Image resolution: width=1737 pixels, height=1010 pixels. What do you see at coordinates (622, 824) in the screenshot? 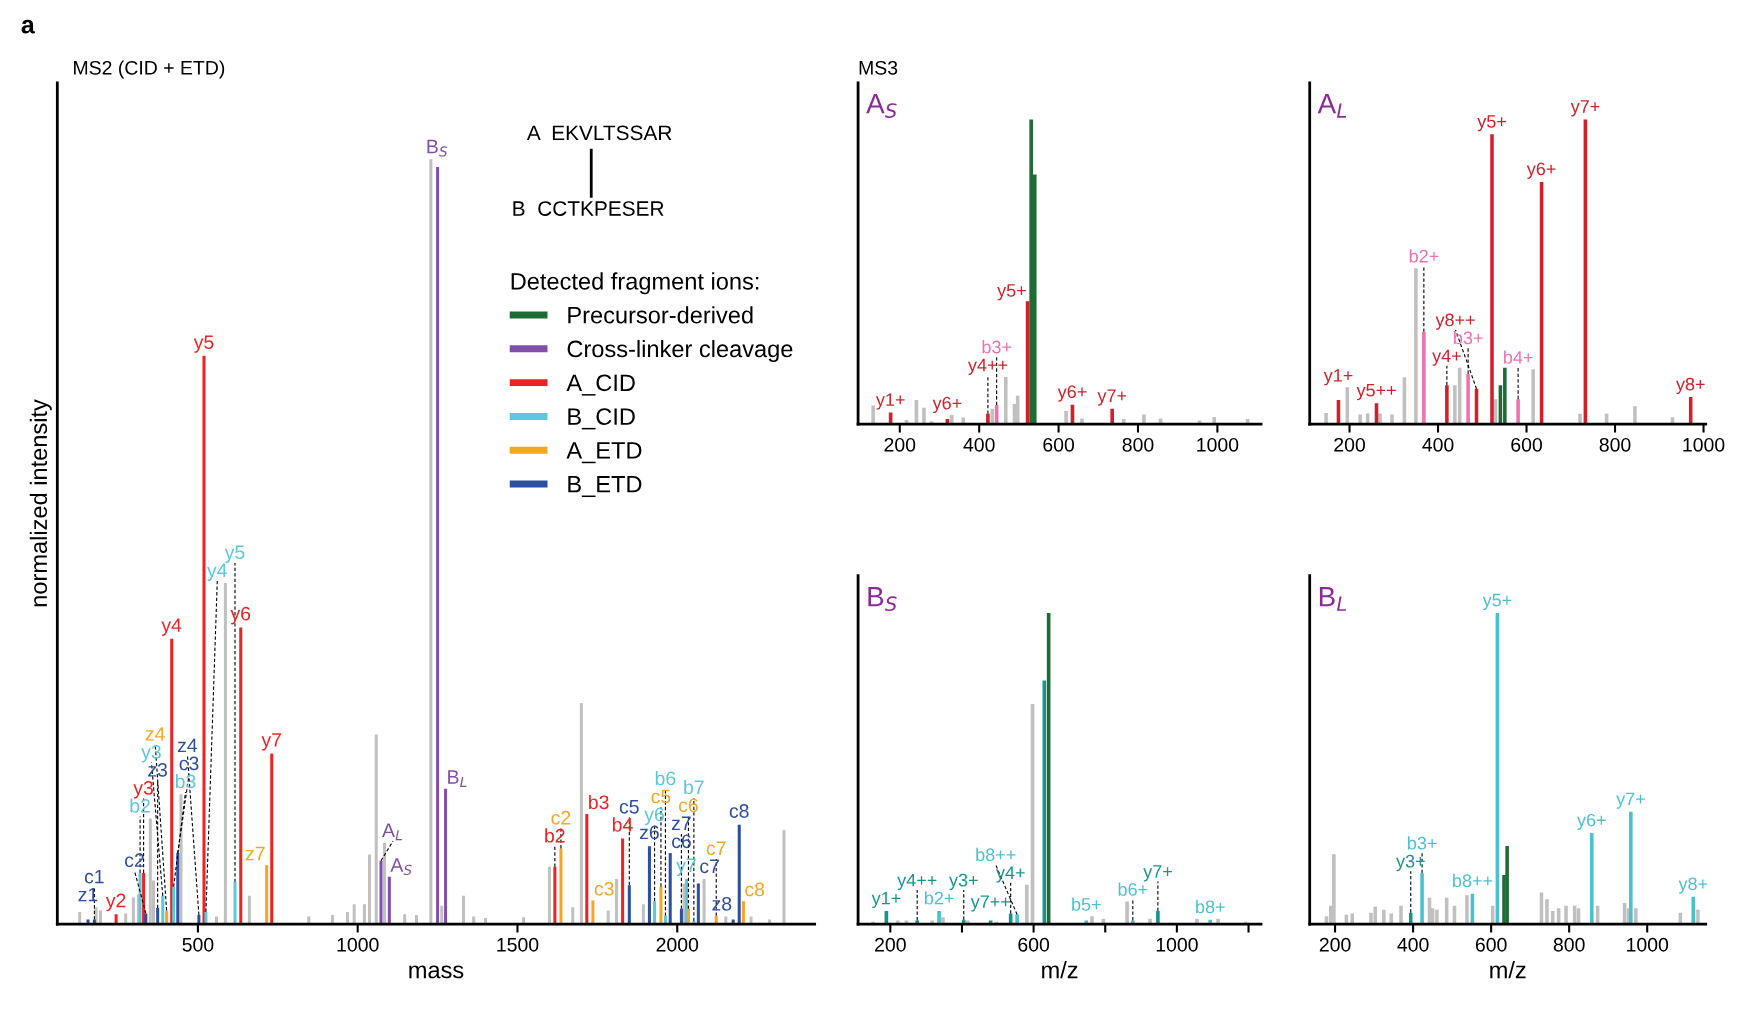
I see `annotation: b4` at bounding box center [622, 824].